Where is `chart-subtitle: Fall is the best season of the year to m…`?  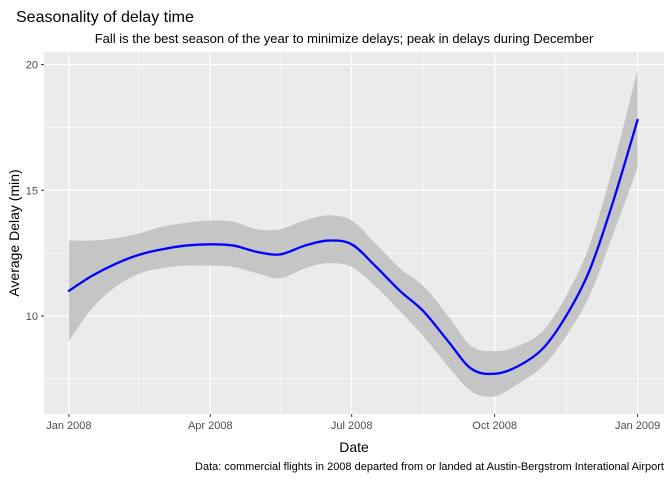 chart-subtitle: Fall is the best season of the year to m… is located at coordinates (344, 38).